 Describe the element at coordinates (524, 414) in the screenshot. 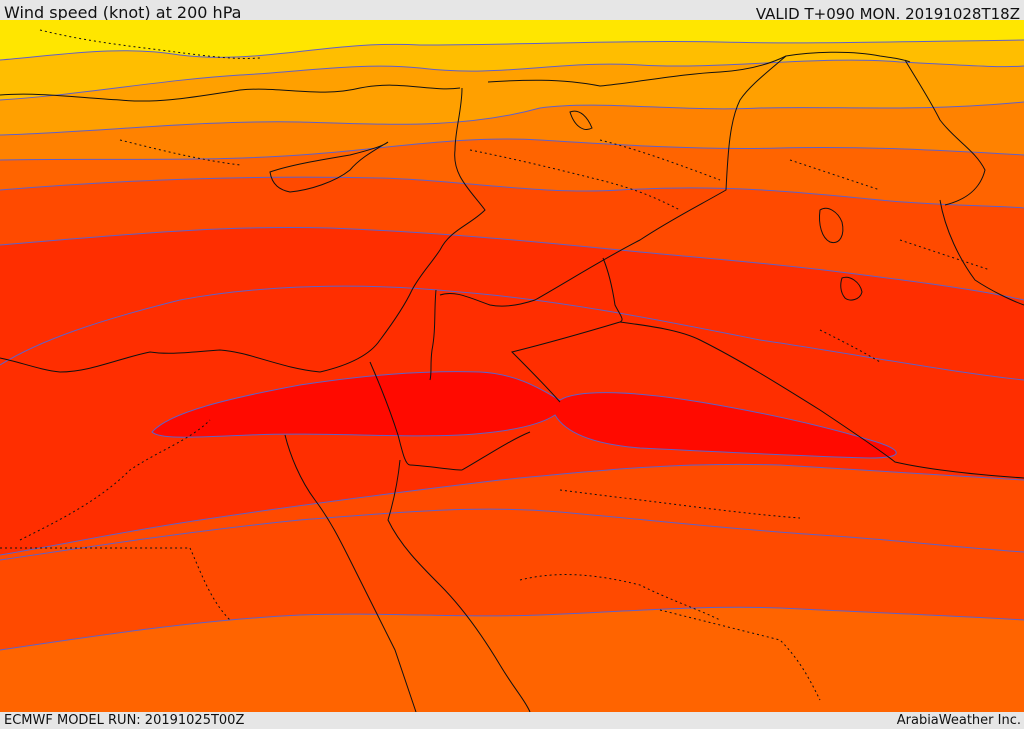

I see `jet-core-max` at that location.